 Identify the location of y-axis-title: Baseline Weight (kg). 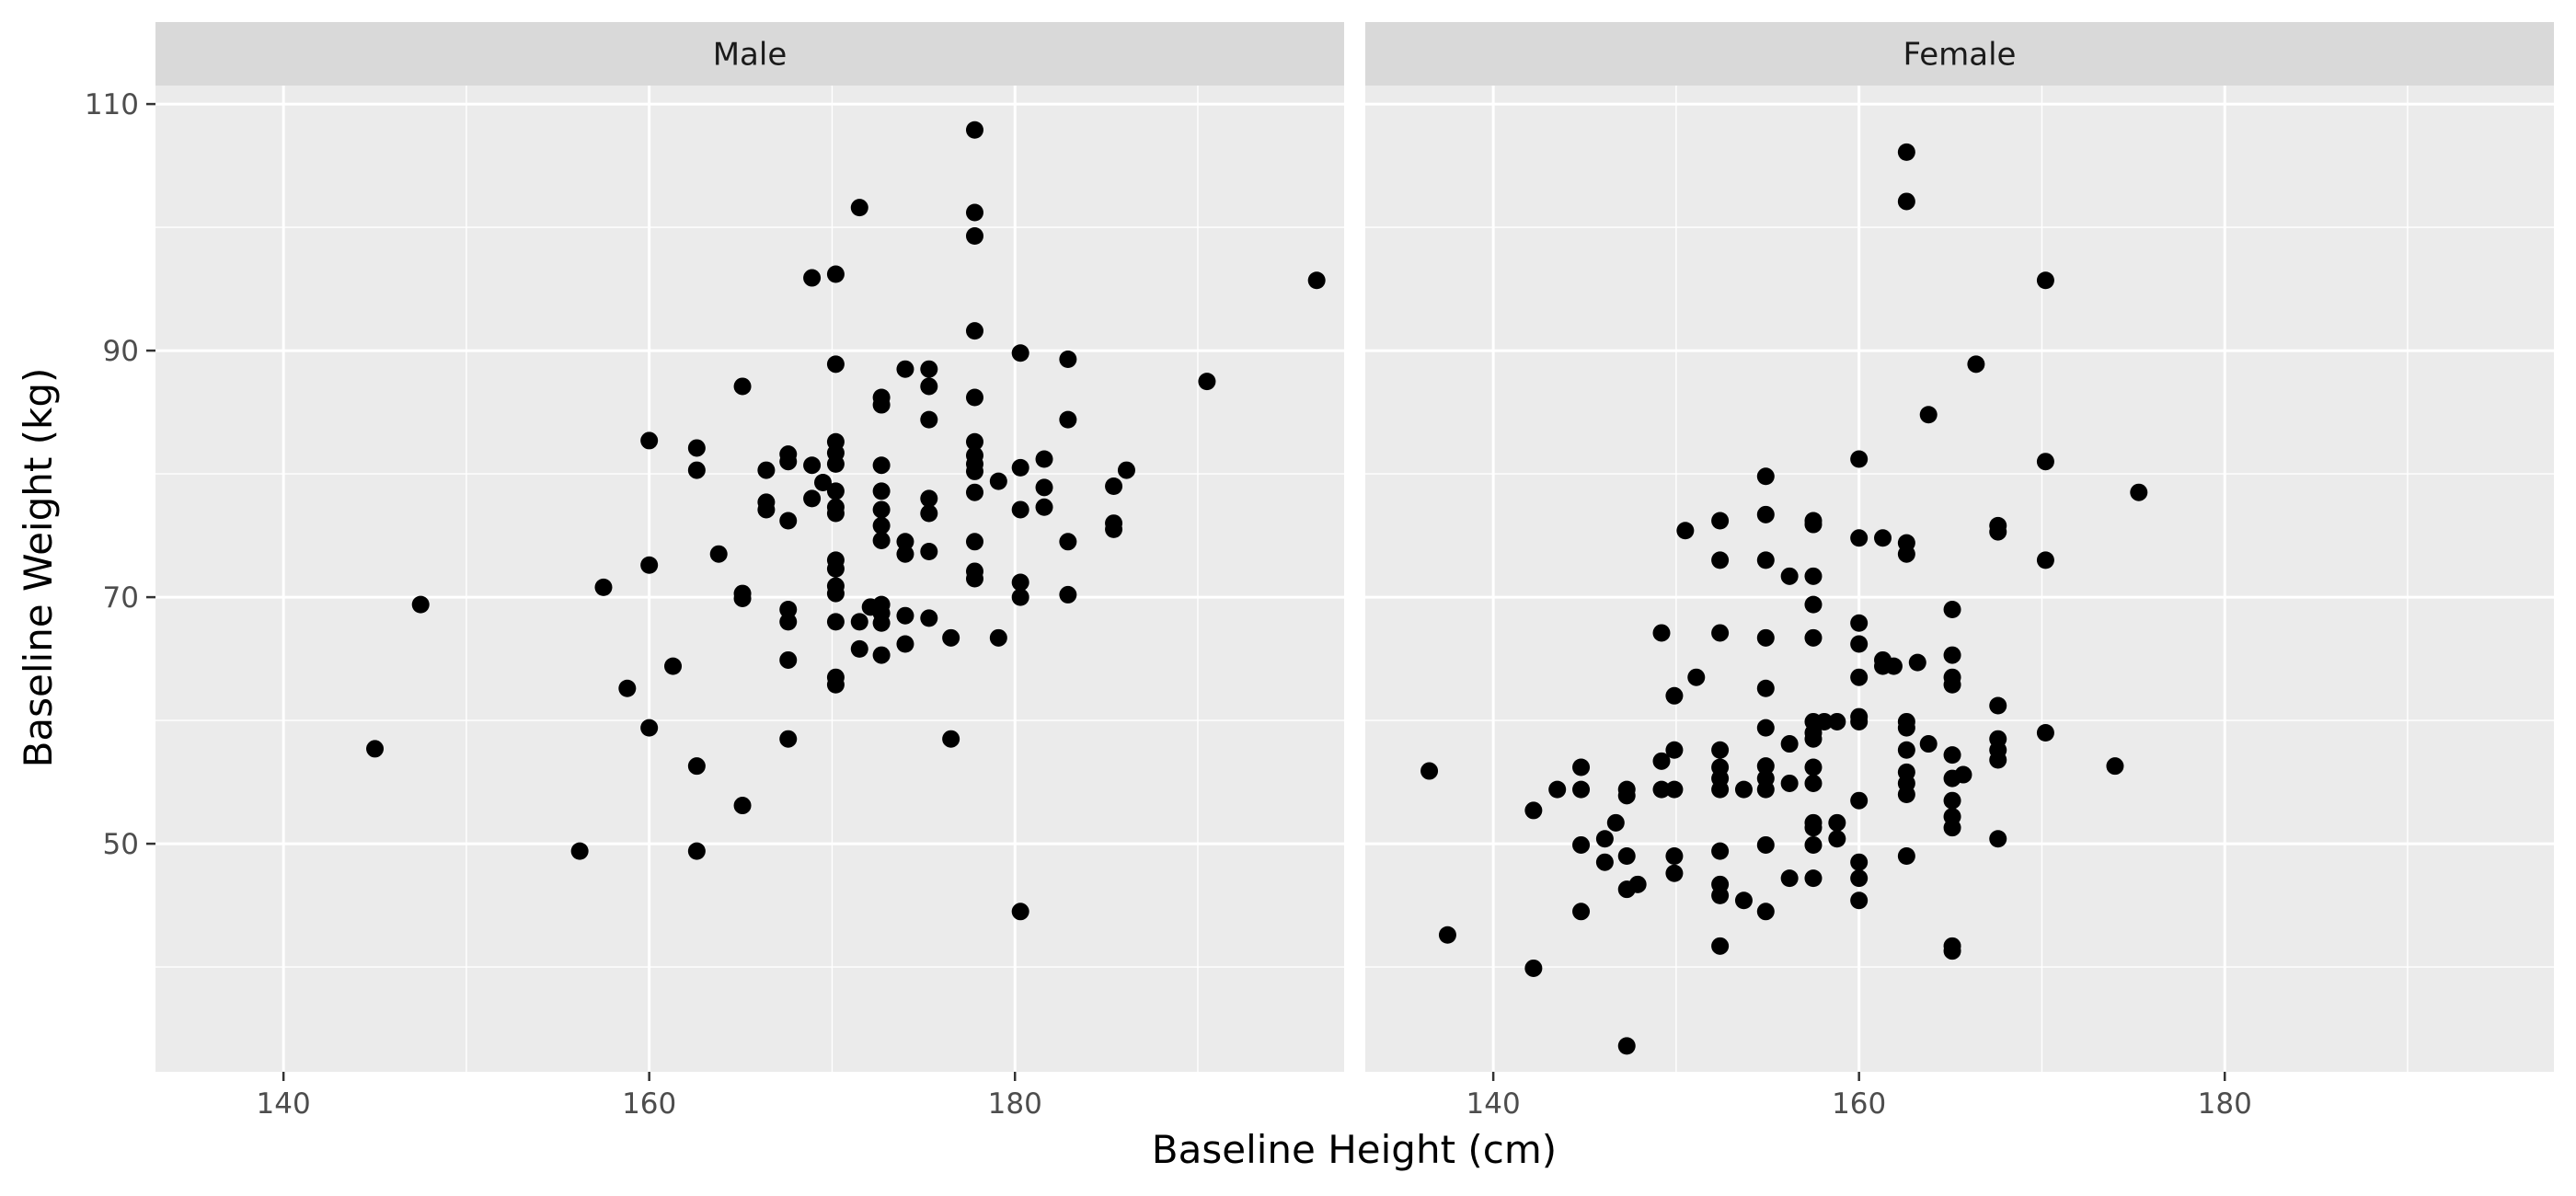
(38, 568).